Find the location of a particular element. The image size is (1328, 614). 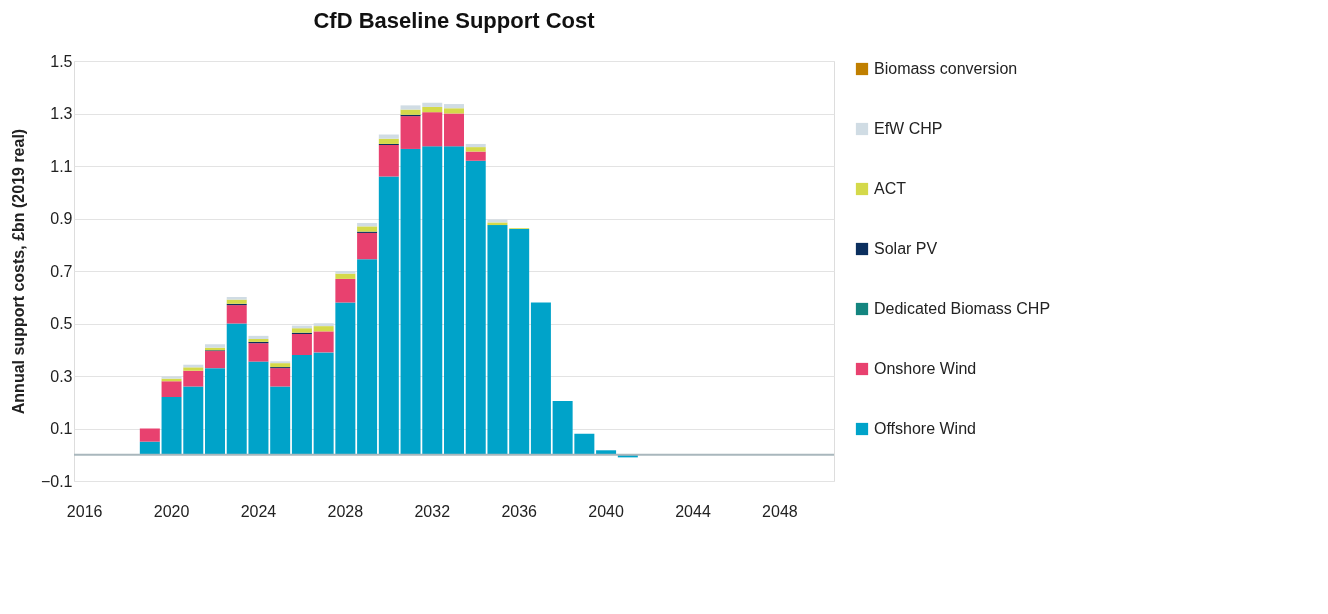

y-tick-label: 0.1 is located at coordinates (61, 428).